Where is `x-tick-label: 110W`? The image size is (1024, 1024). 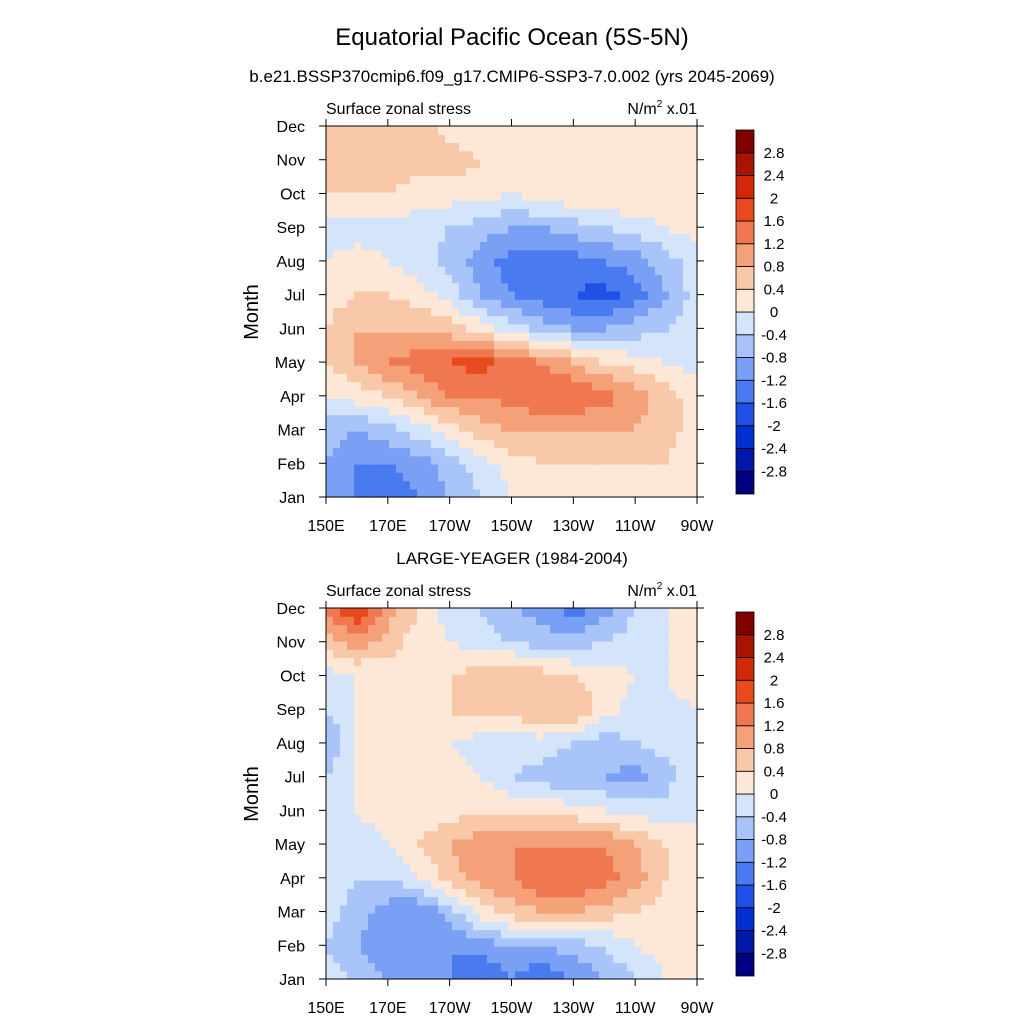 x-tick-label: 110W is located at coordinates (636, 526).